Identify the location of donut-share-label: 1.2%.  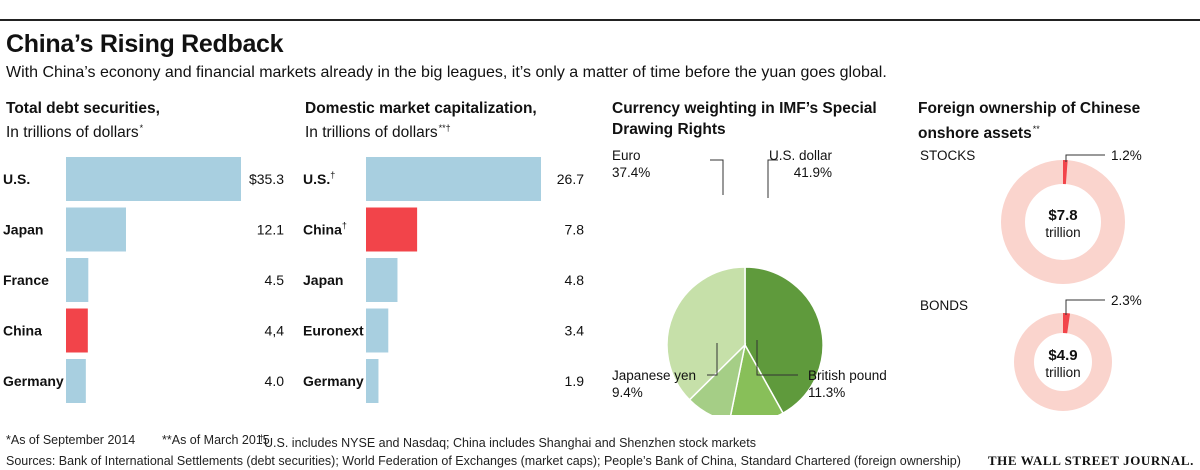
(1126, 155).